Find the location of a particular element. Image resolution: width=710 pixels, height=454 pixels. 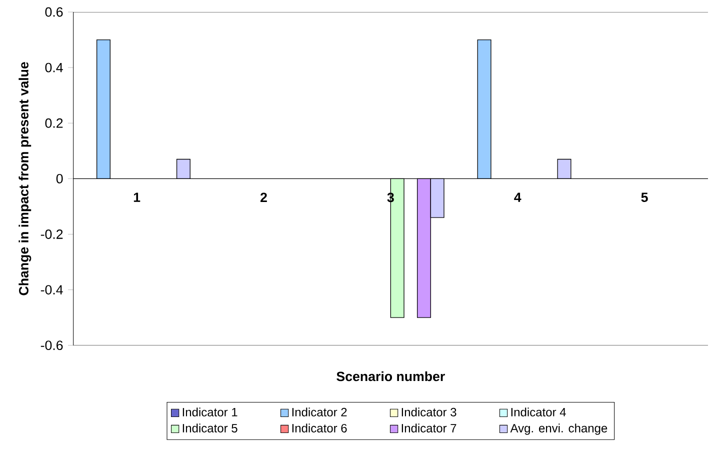

y-tick-label: 0.2 is located at coordinates (54, 123).